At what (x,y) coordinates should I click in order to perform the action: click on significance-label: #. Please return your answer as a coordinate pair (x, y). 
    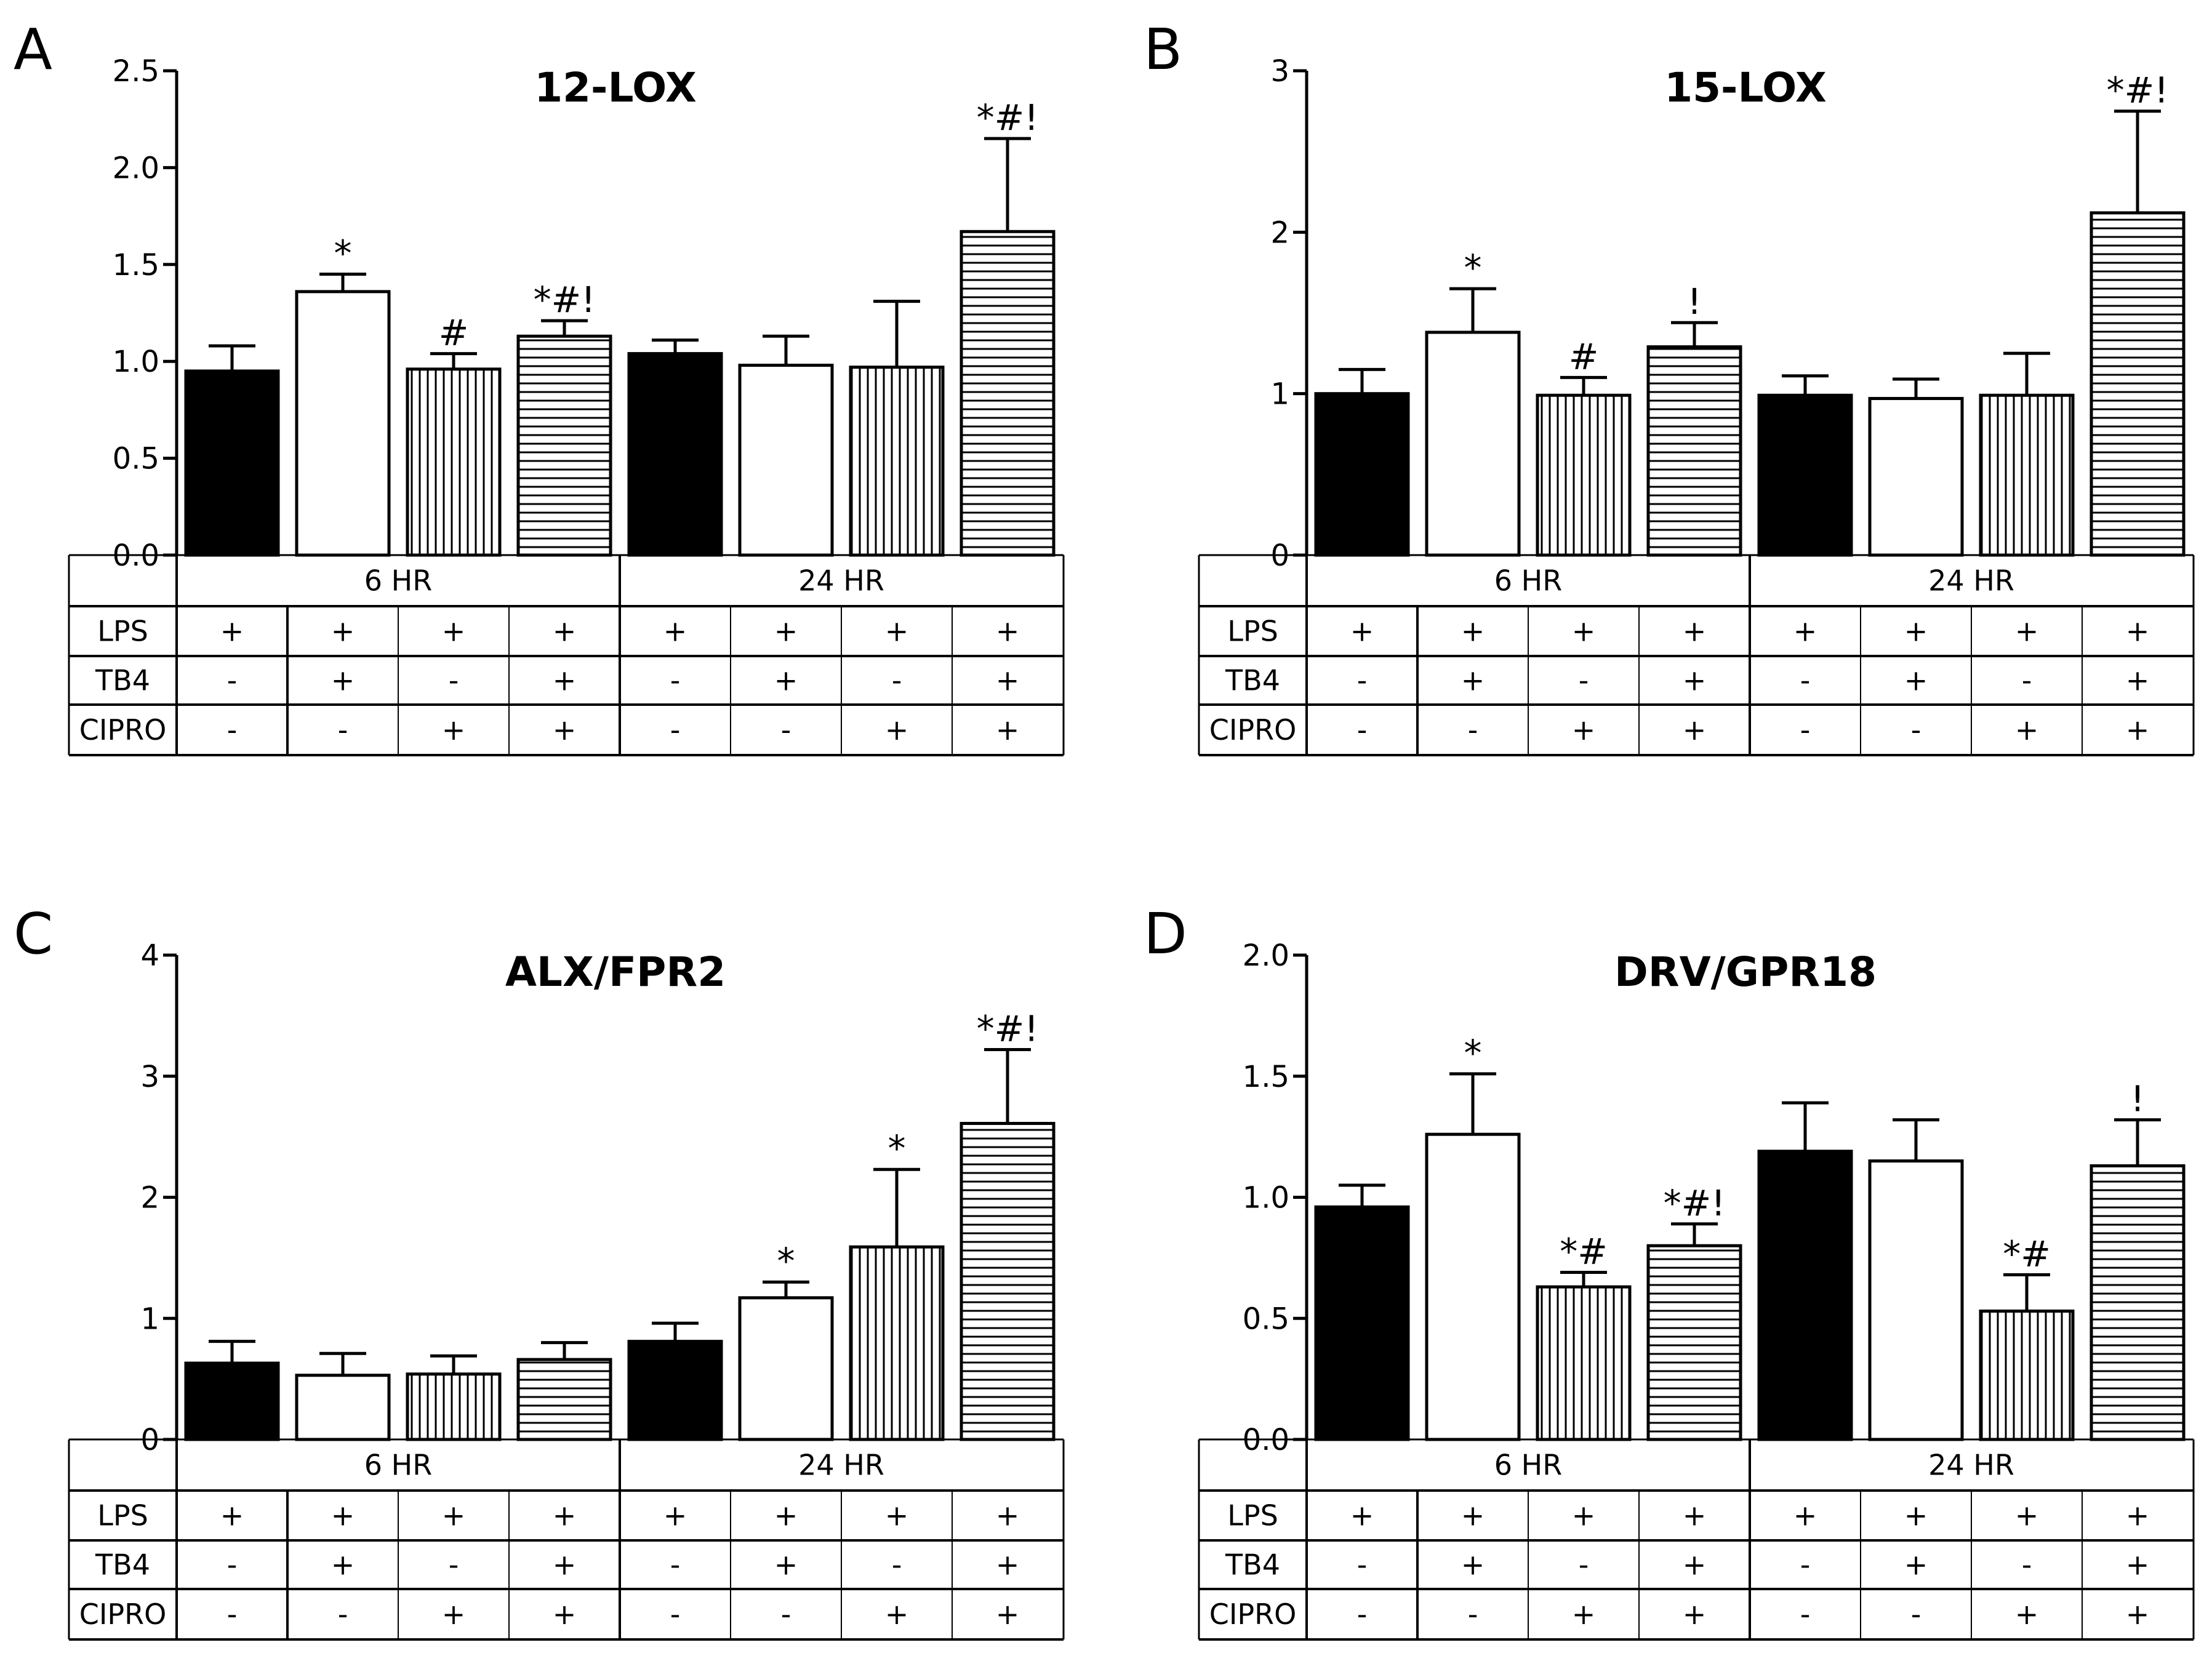
    Looking at the image, I should click on (454, 333).